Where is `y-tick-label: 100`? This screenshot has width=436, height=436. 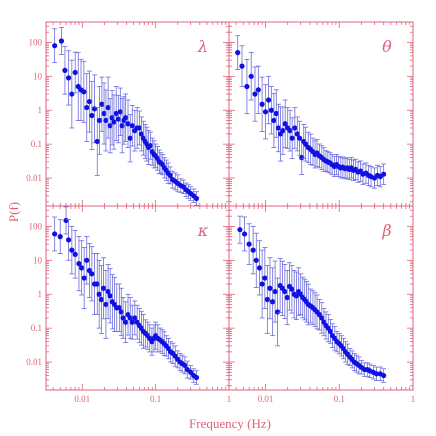 y-tick-label: 100 is located at coordinates (36, 226).